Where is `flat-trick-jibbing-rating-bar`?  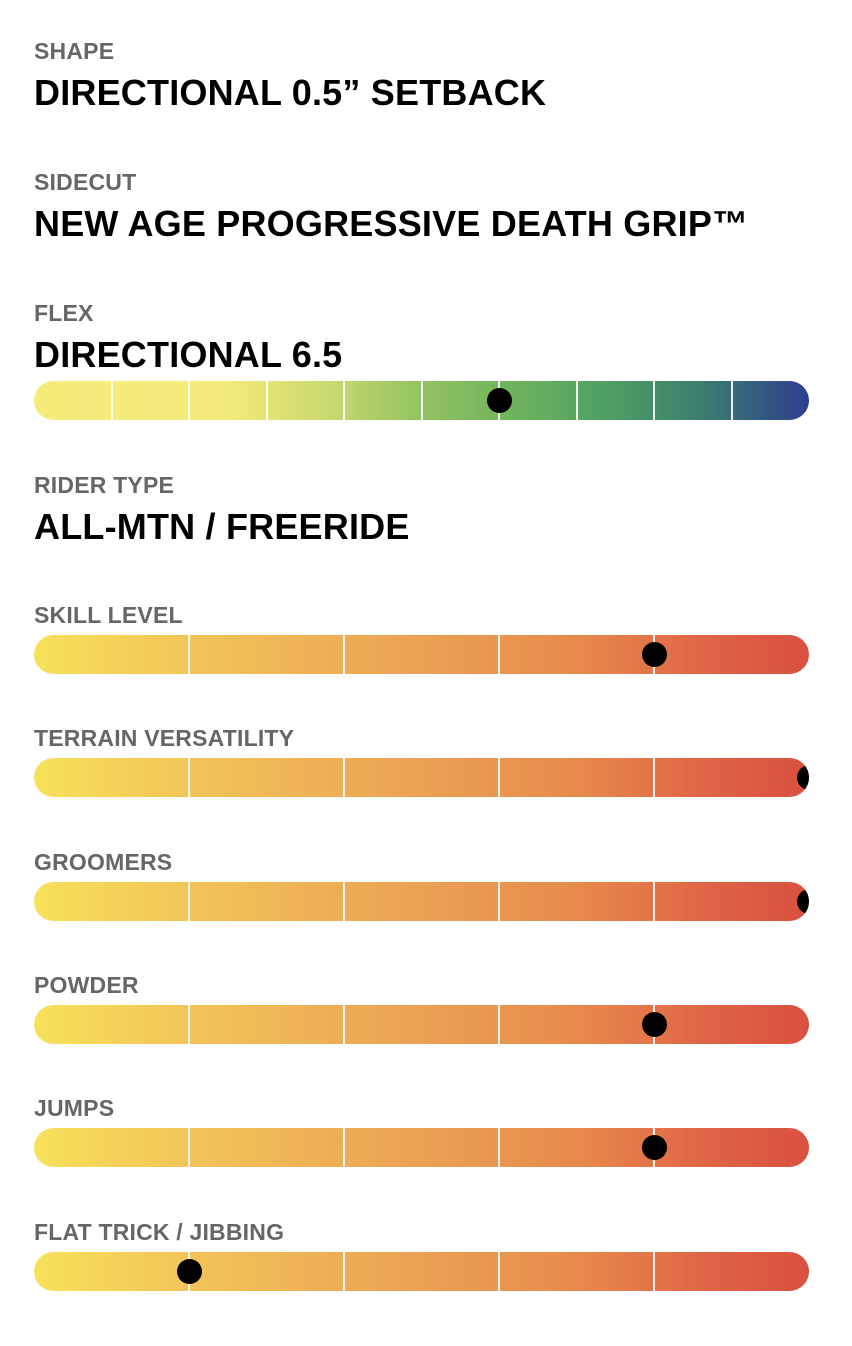
flat-trick-jibbing-rating-bar is located at coordinates (421, 1271).